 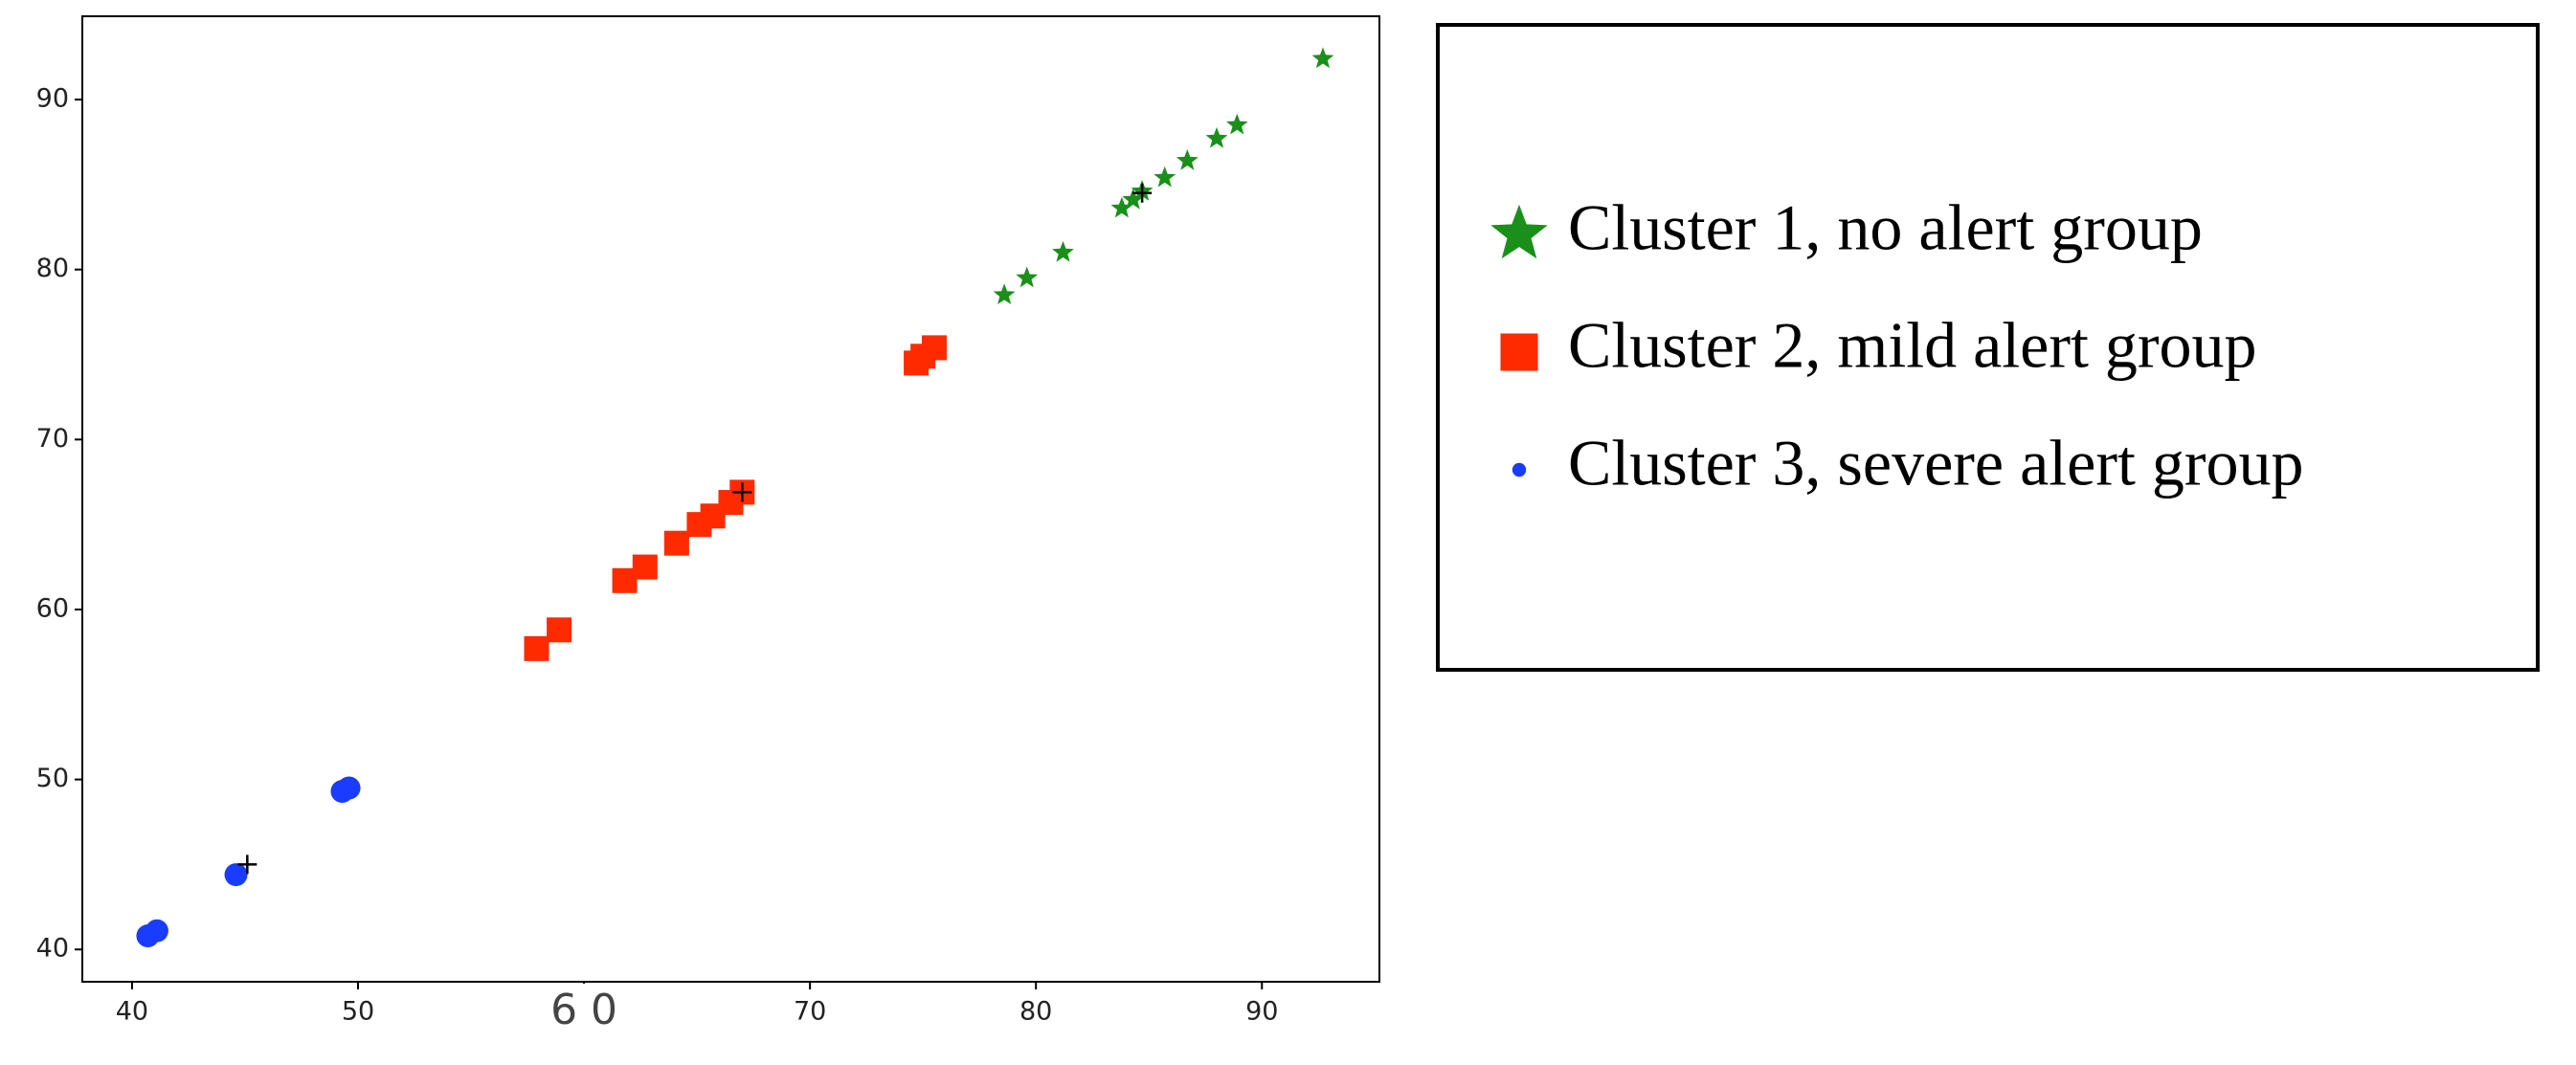 I want to click on x-tick-label: 70, so click(x=810, y=1012).